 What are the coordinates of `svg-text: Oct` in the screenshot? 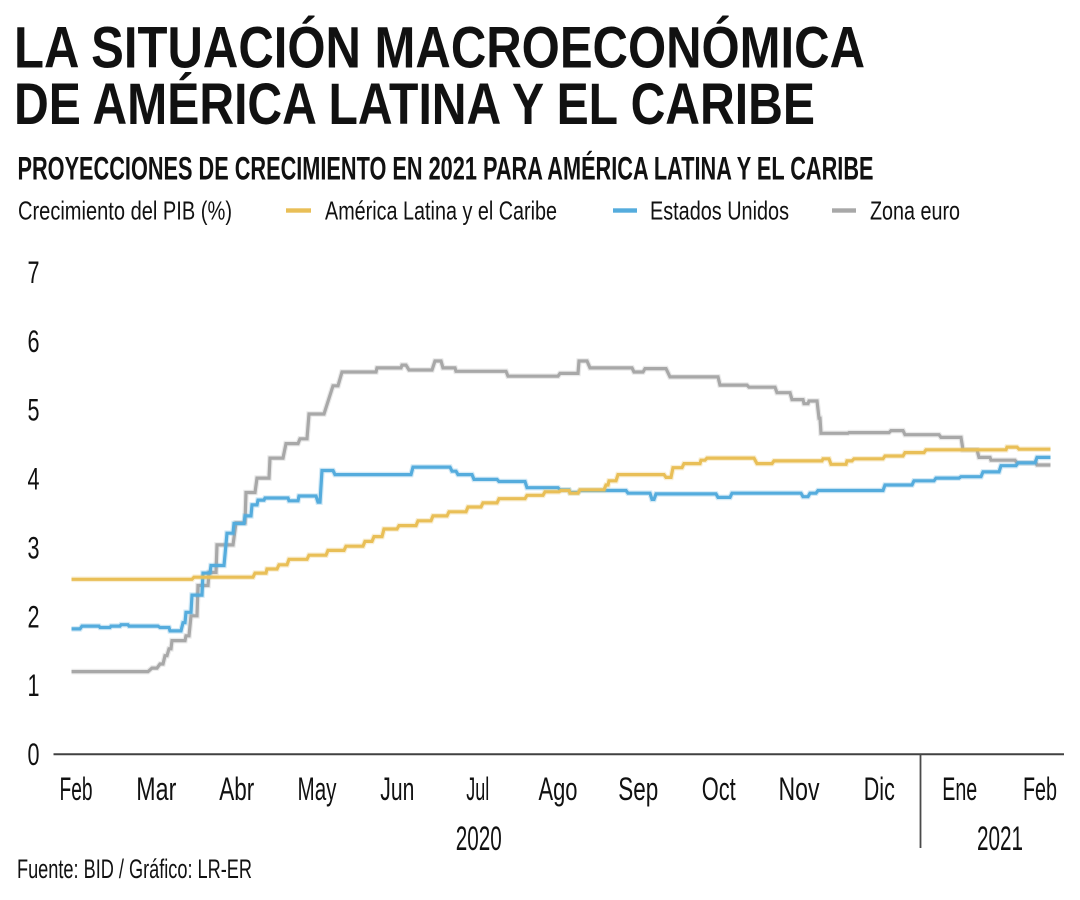 It's located at (719, 789).